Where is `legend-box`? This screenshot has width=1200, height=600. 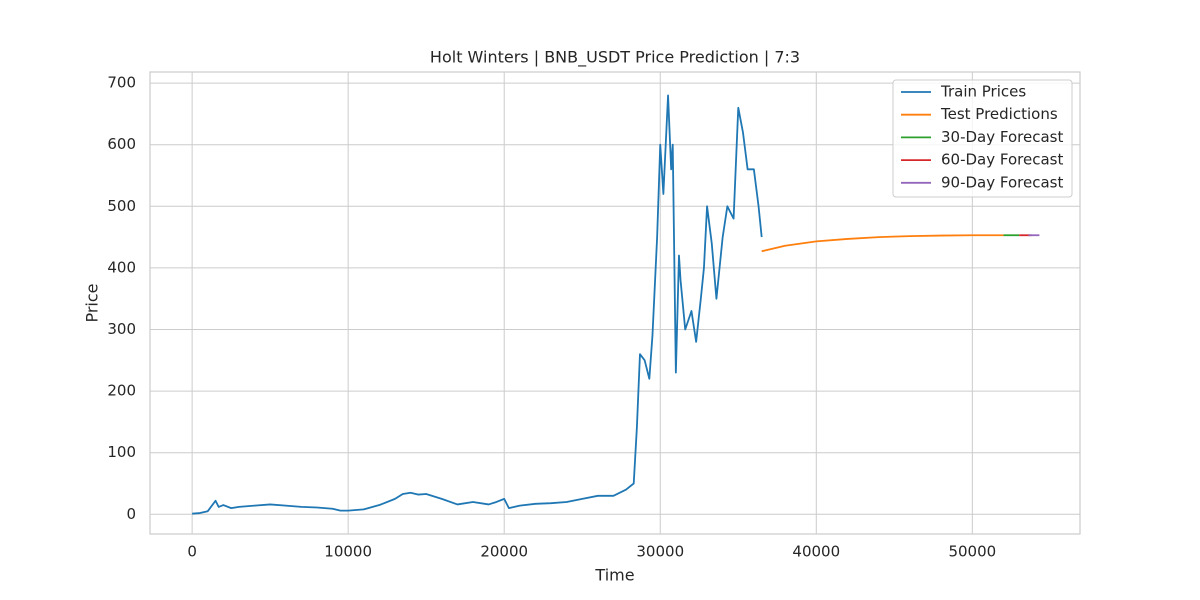
legend-box is located at coordinates (982, 138).